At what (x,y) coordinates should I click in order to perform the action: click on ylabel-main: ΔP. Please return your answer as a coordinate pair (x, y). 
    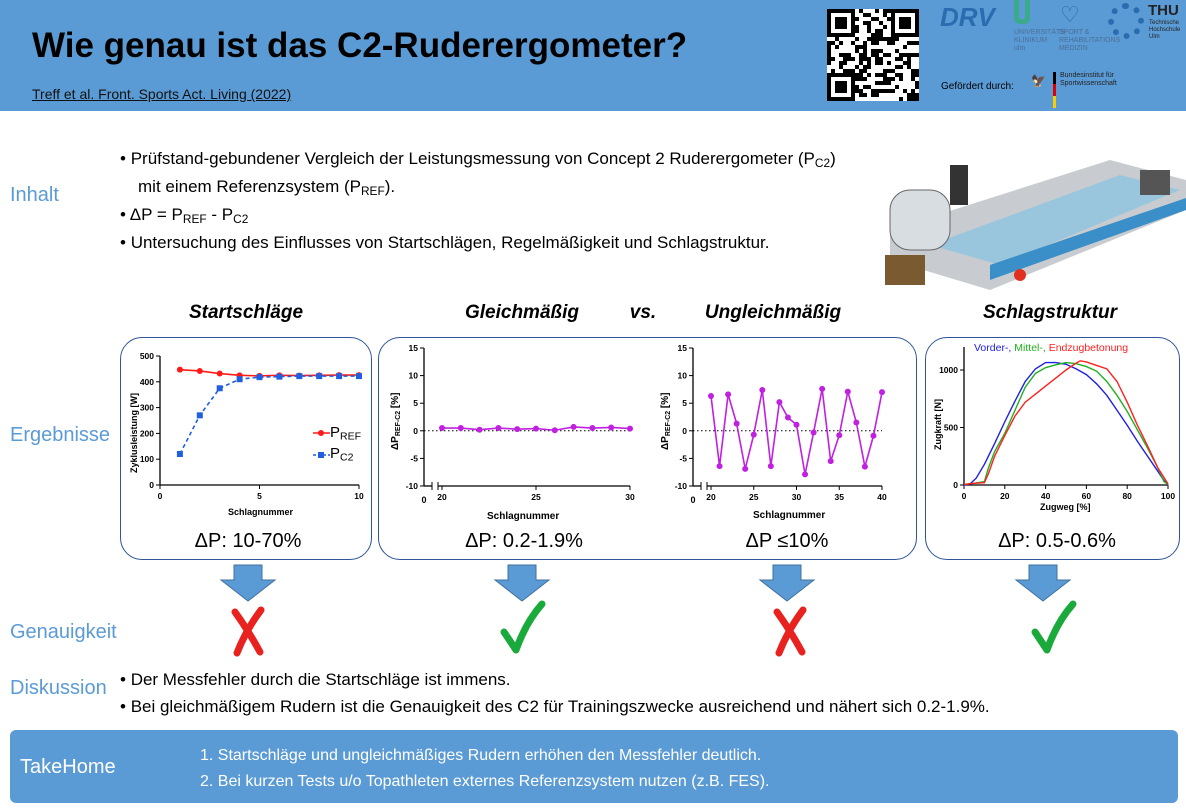
    Looking at the image, I should click on (665, 443).